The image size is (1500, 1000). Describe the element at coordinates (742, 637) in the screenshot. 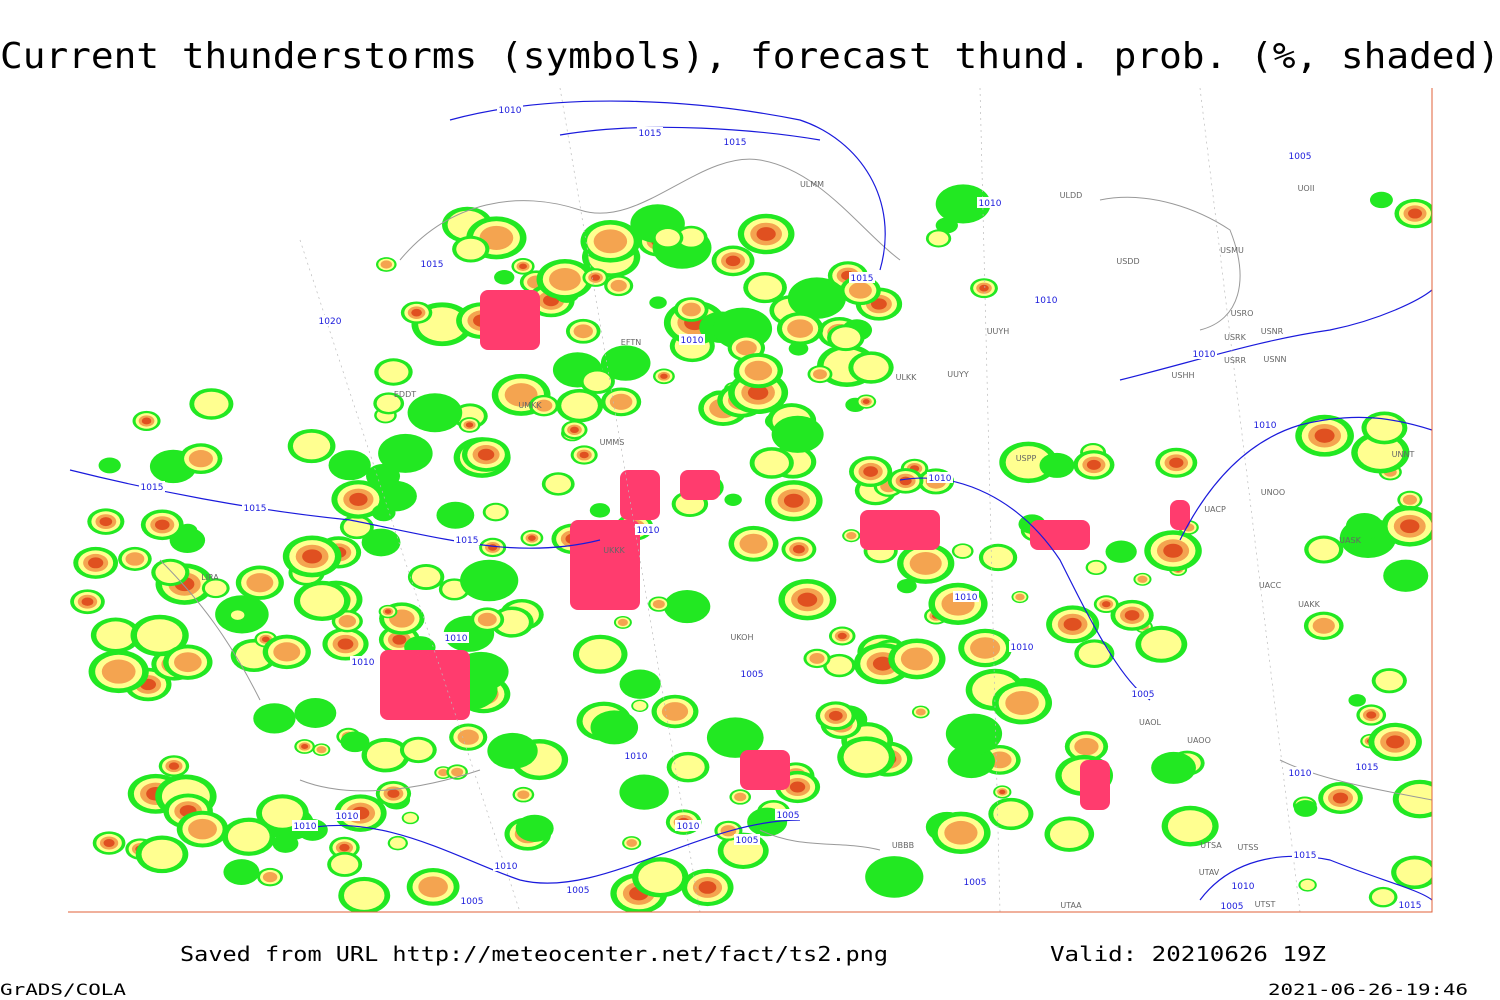

I see `station-label: UKOH` at that location.